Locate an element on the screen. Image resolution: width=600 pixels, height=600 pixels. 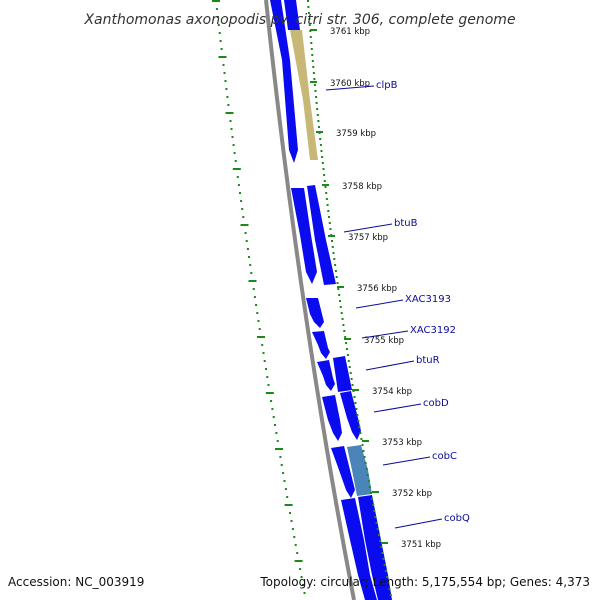
gene-label: cobD is located at coordinates (436, 403).